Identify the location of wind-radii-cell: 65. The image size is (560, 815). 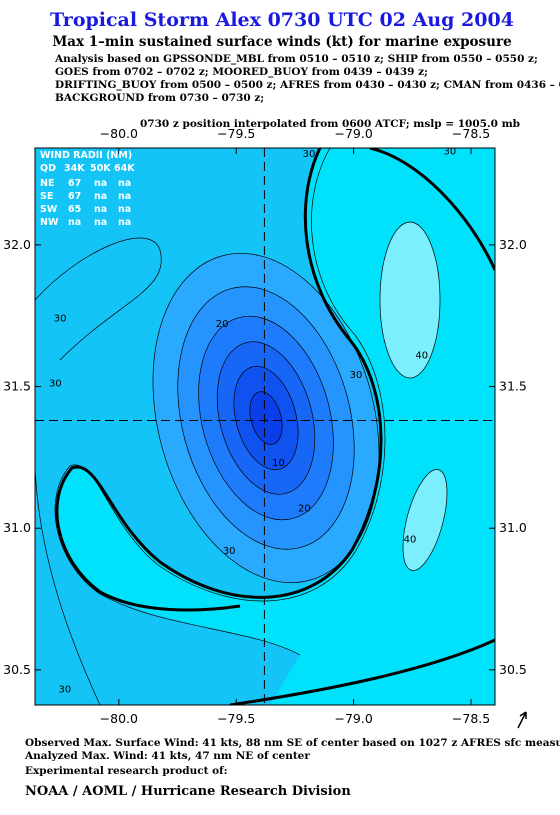
(74, 209).